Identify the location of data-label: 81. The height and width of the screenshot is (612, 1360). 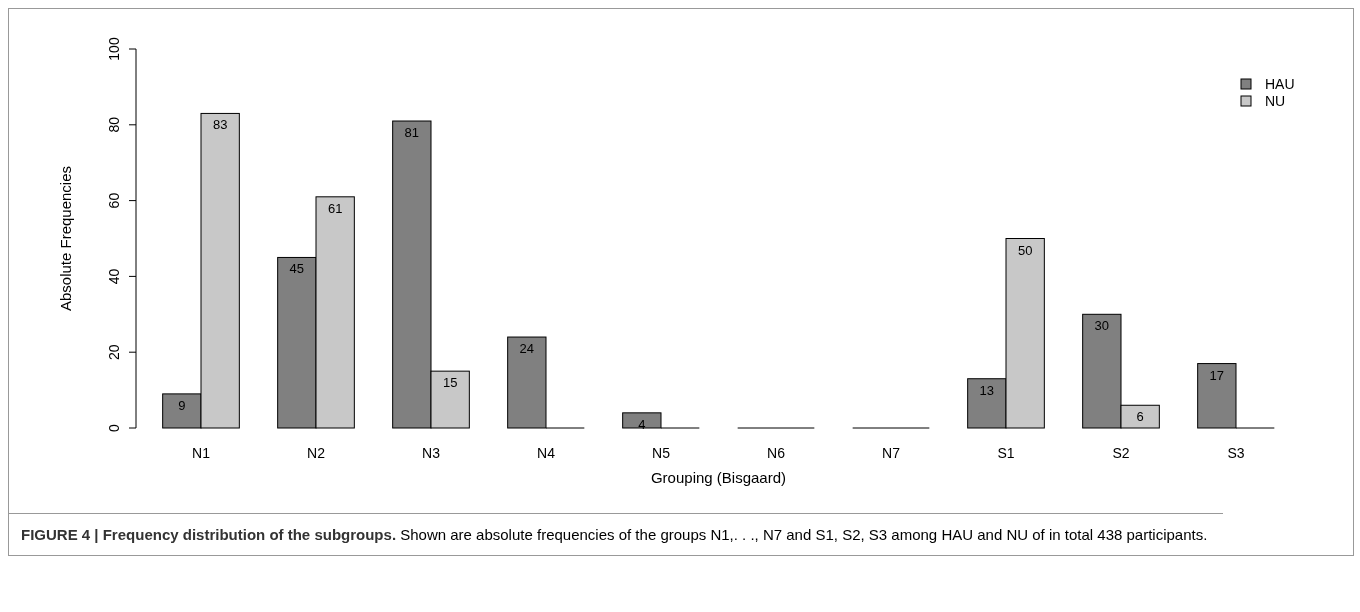
(412, 133).